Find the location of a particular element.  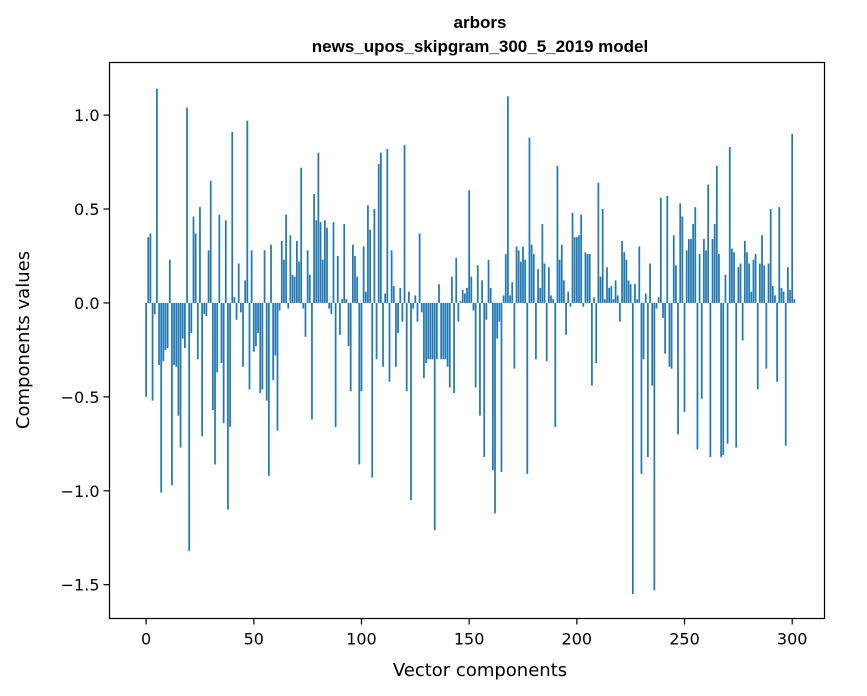

x-tick-label: 100 is located at coordinates (361, 639).